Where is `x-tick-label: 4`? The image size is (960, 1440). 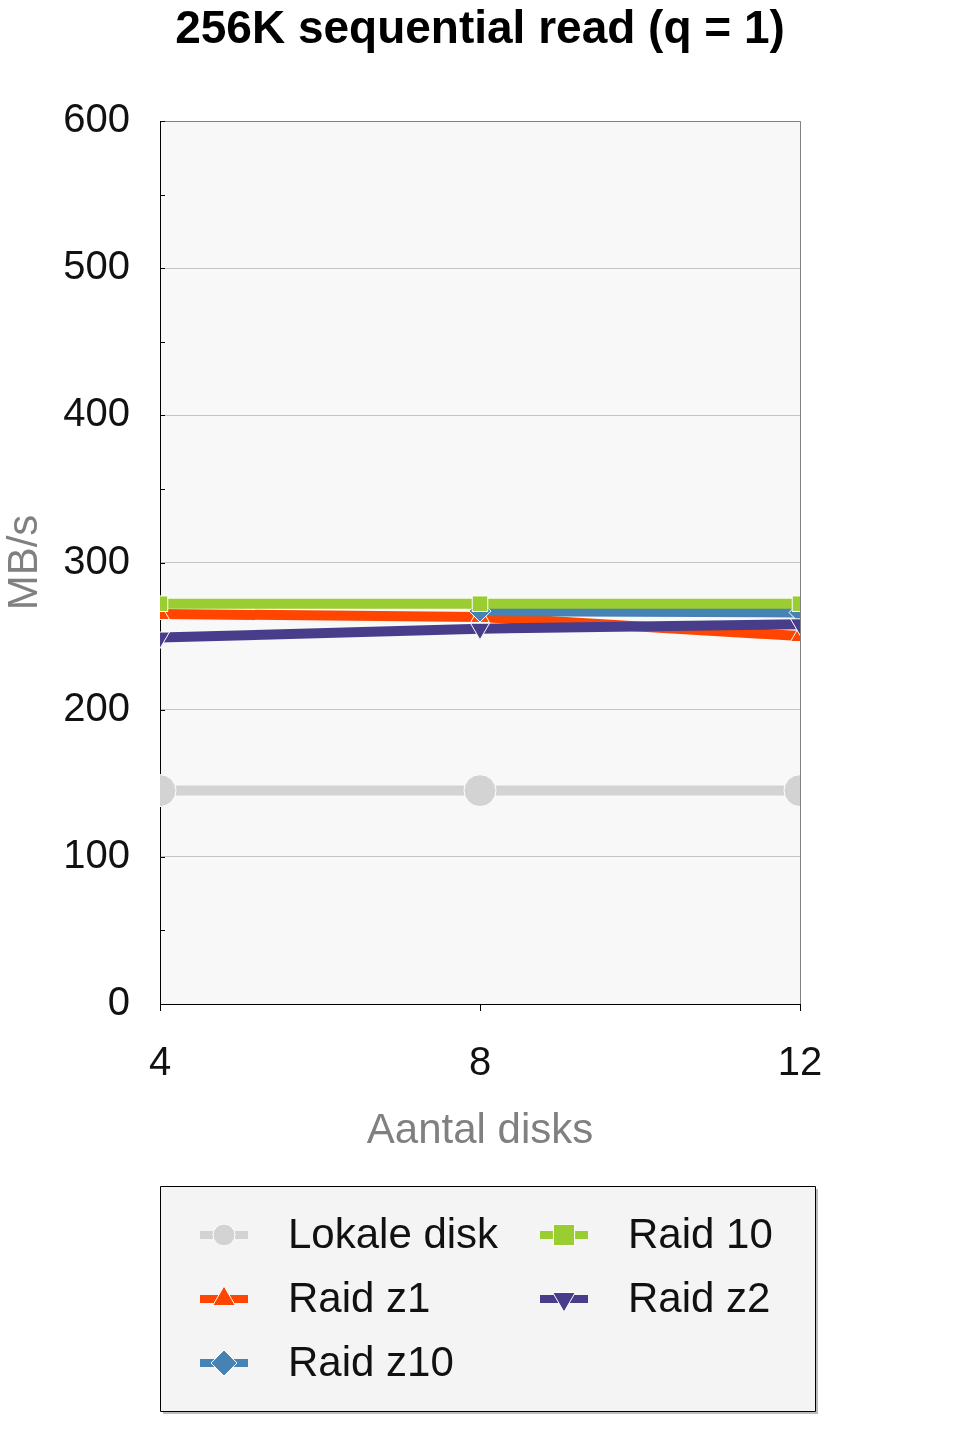
x-tick-label: 4 is located at coordinates (160, 1061).